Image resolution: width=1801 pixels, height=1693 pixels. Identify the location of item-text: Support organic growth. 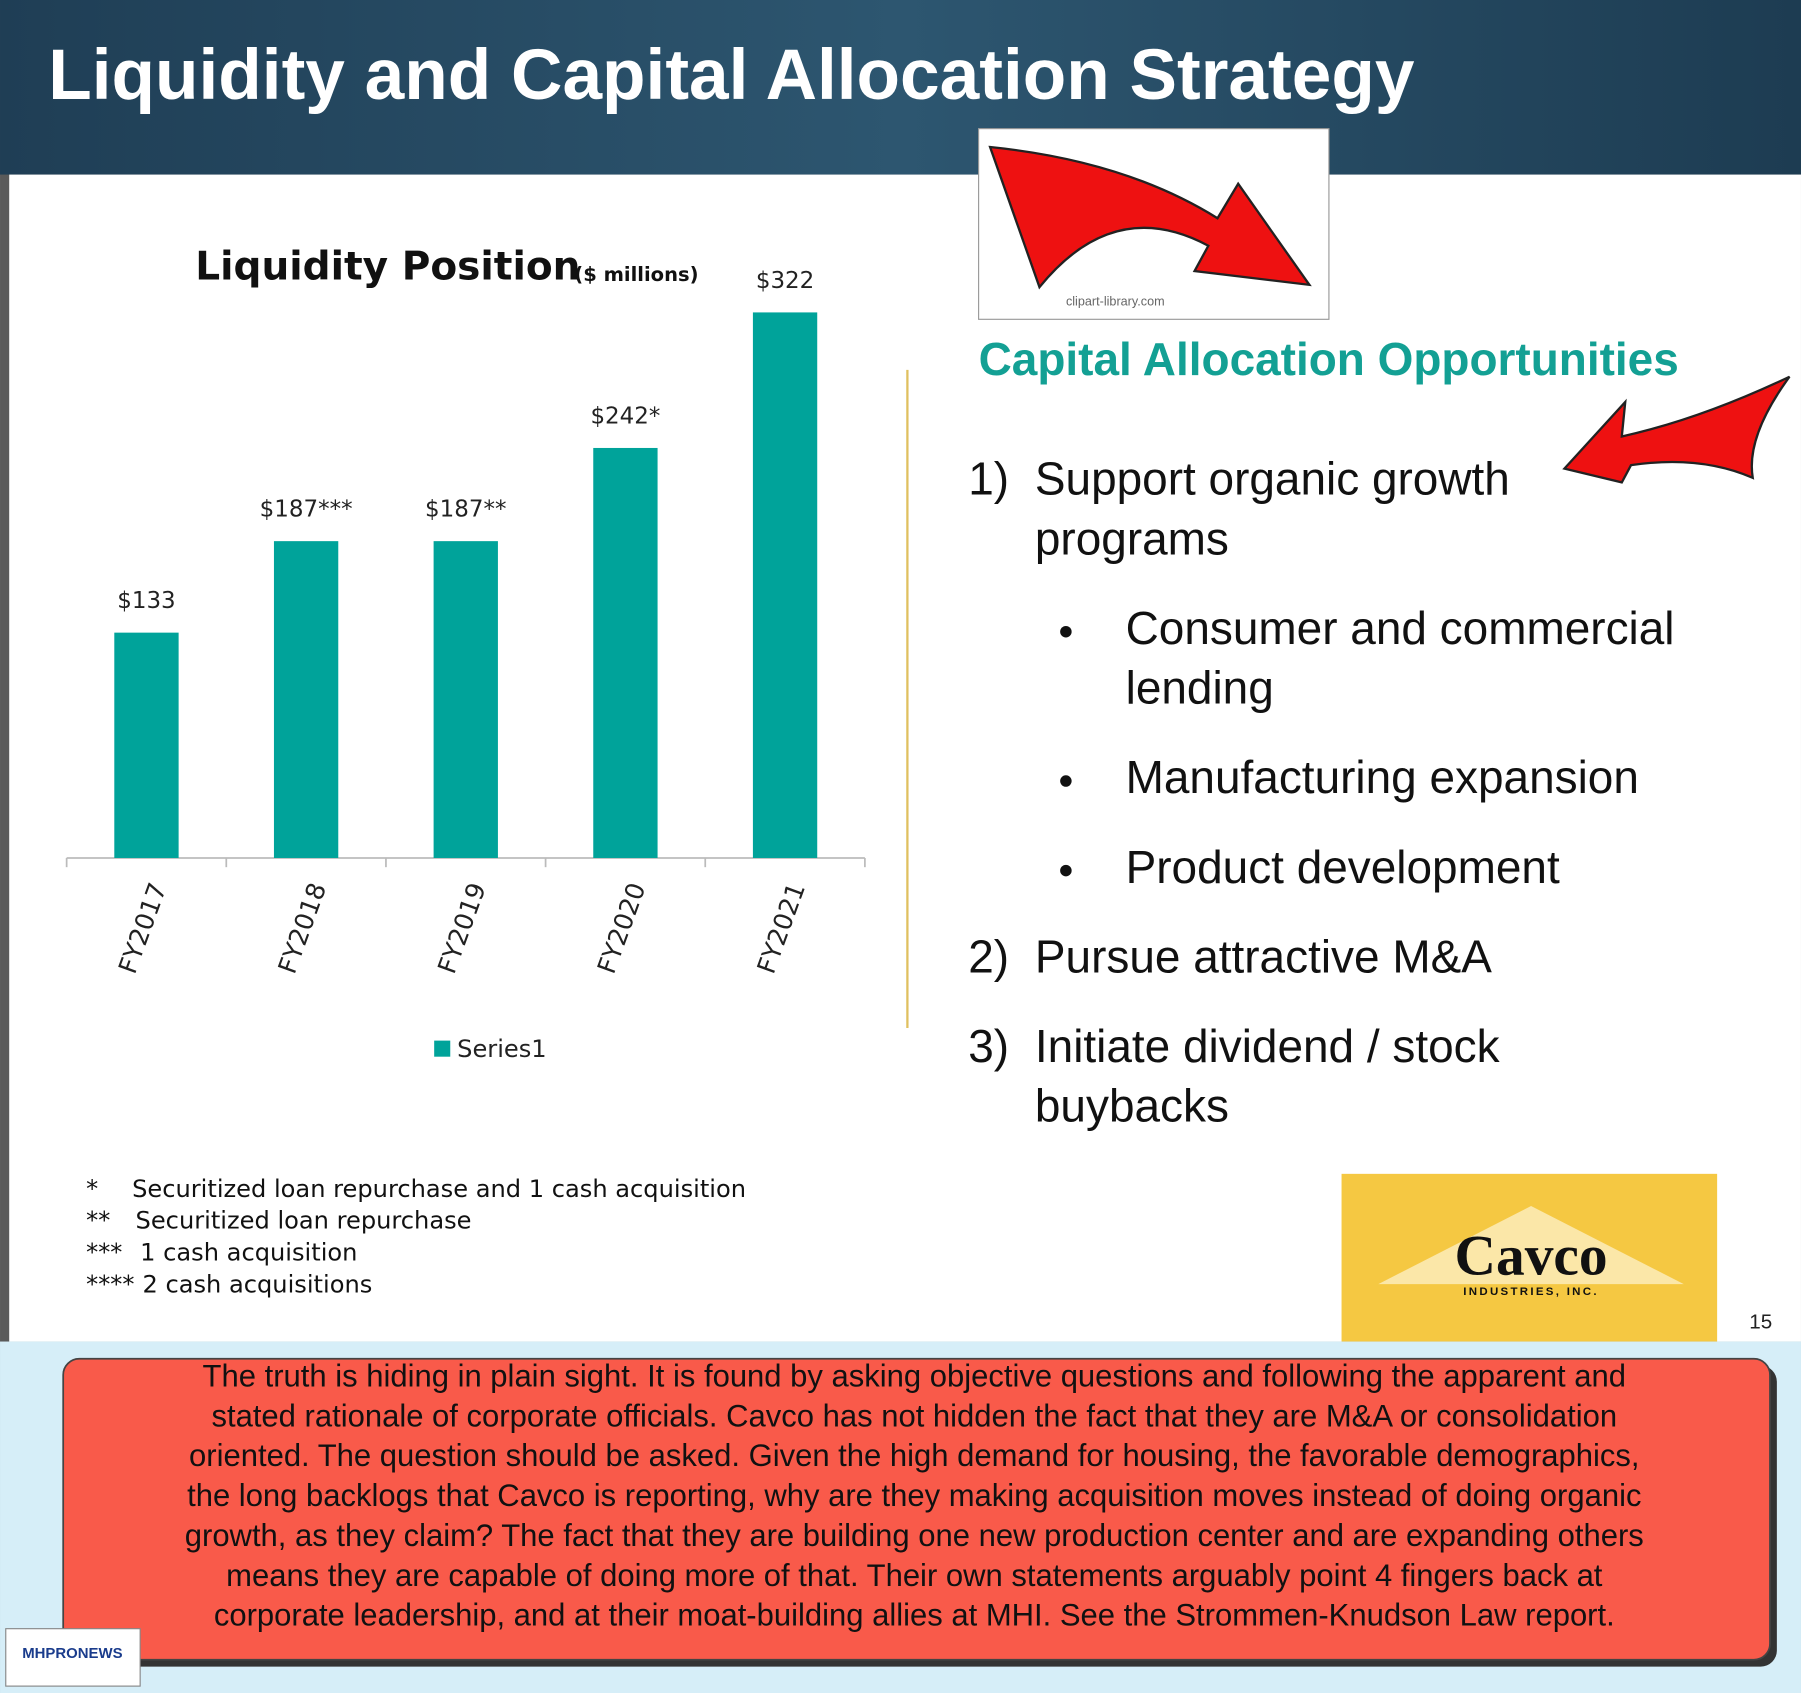
(1272, 479).